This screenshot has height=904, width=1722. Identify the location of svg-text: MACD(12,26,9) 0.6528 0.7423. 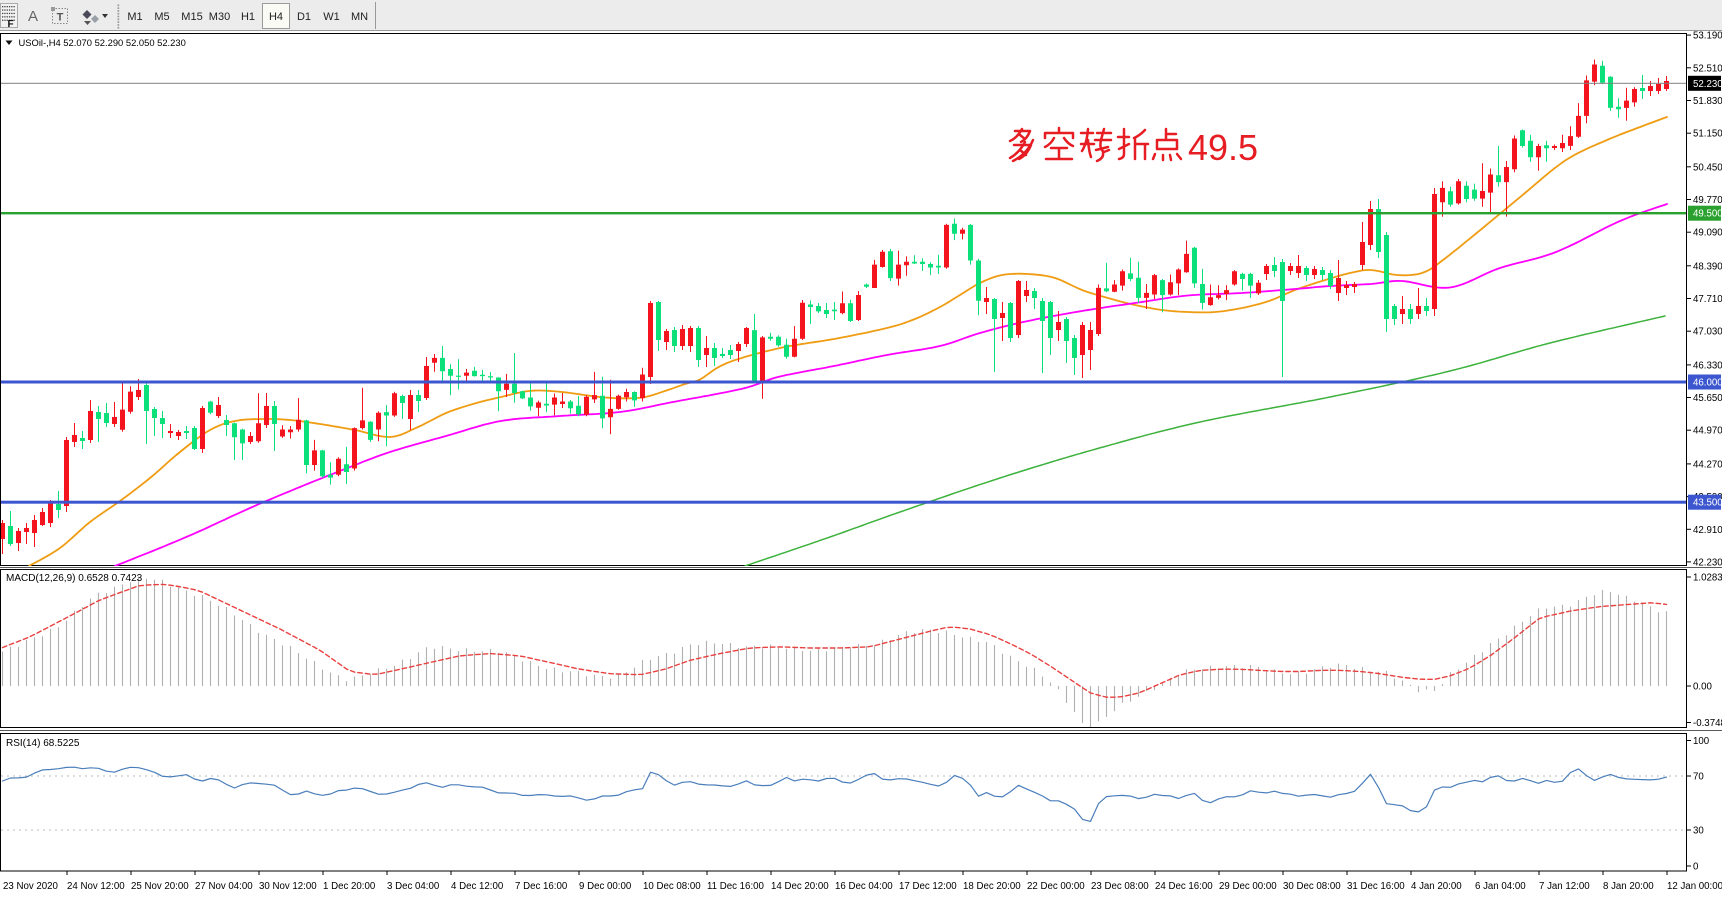
(74, 578).